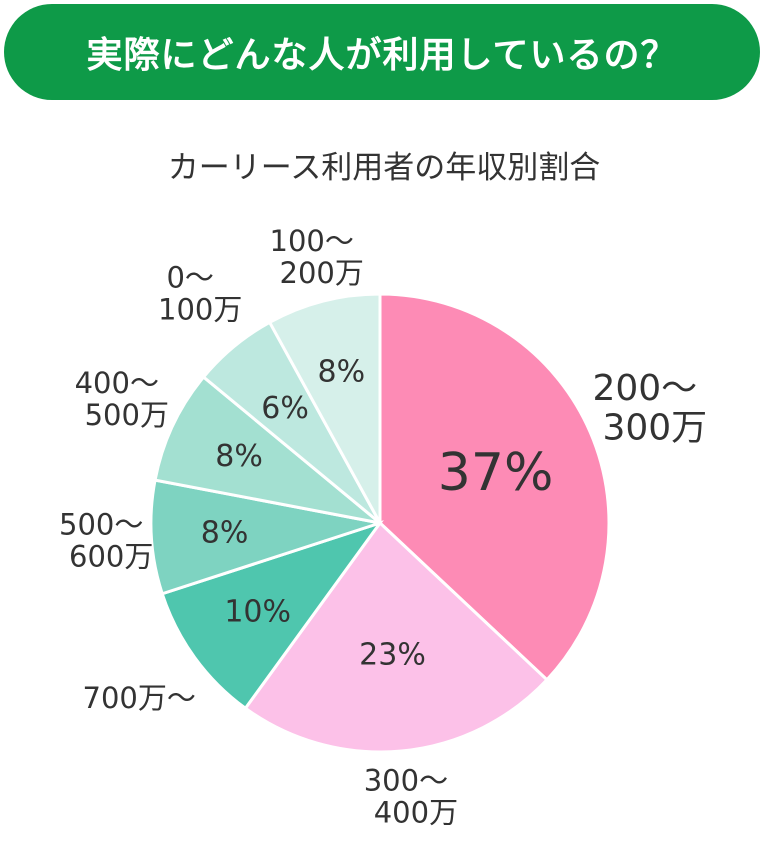 The image size is (768, 845). Describe the element at coordinates (322, 273) in the screenshot. I see `slice-category-label: 200万` at that location.